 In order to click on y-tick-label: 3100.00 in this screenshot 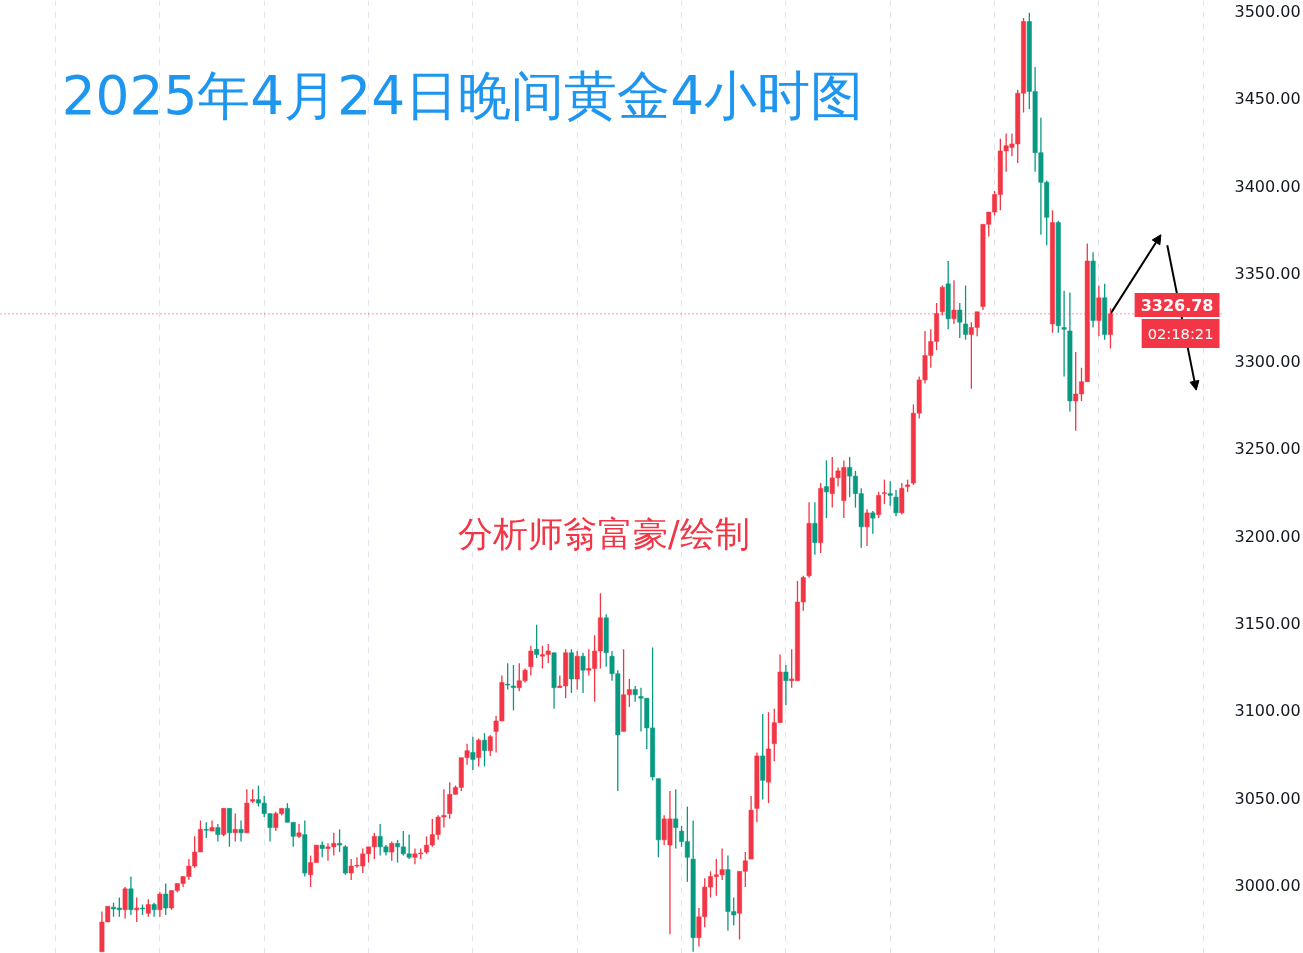, I will do `click(1267, 711)`.